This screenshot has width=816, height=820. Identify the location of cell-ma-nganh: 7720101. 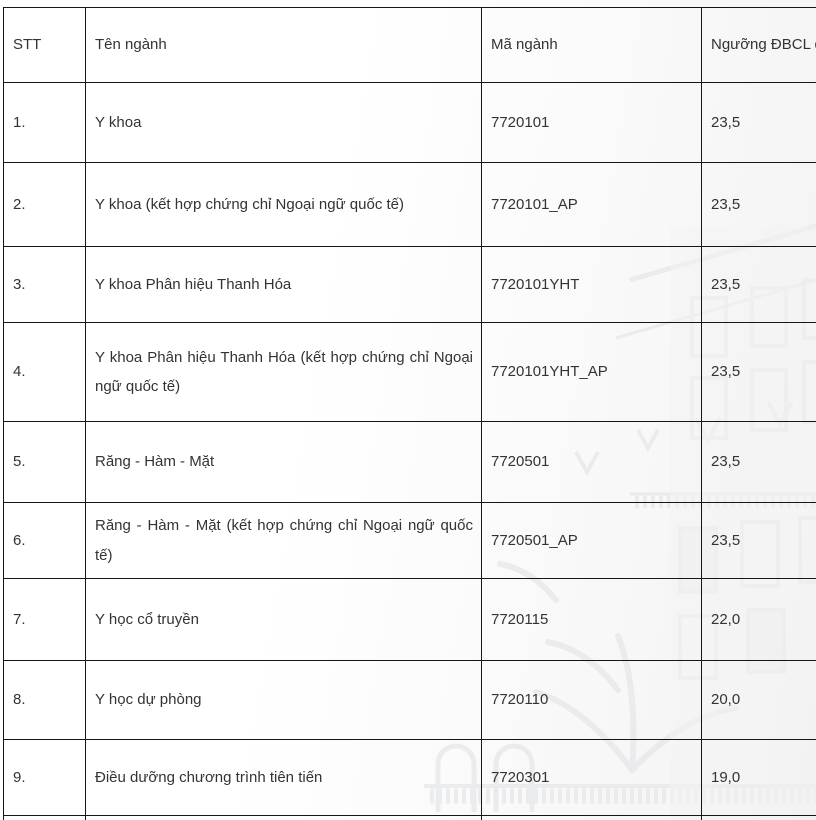
(591, 122).